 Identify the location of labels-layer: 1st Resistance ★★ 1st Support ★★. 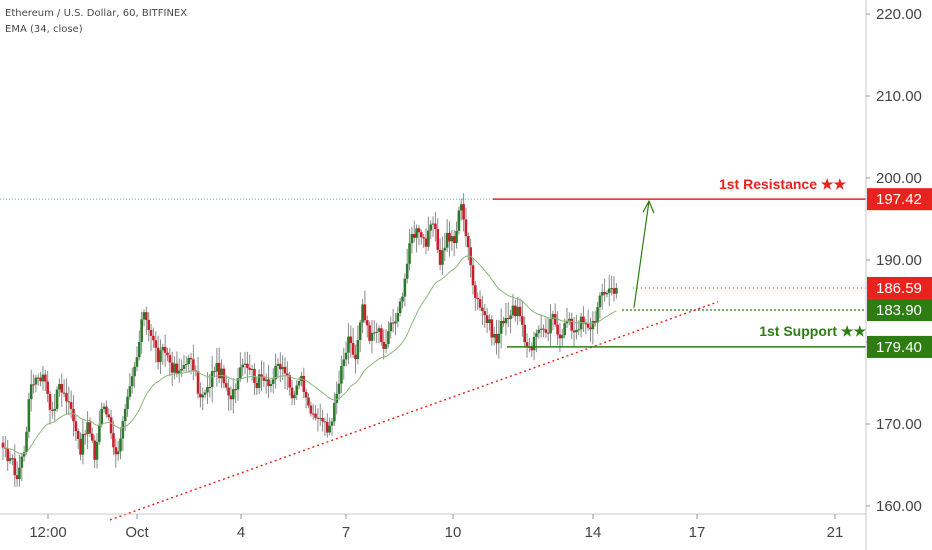
(792, 257).